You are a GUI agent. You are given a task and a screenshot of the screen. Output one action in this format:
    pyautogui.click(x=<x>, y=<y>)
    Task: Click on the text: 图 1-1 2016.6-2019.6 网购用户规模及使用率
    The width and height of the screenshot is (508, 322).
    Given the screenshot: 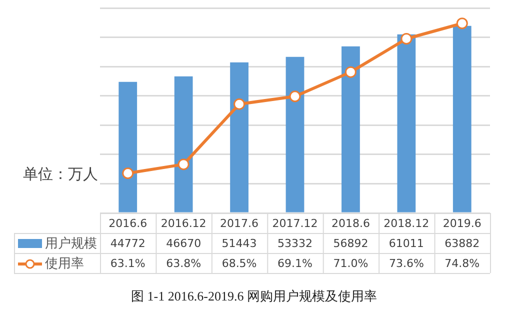 What is the action you would take?
    pyautogui.click(x=254, y=296)
    